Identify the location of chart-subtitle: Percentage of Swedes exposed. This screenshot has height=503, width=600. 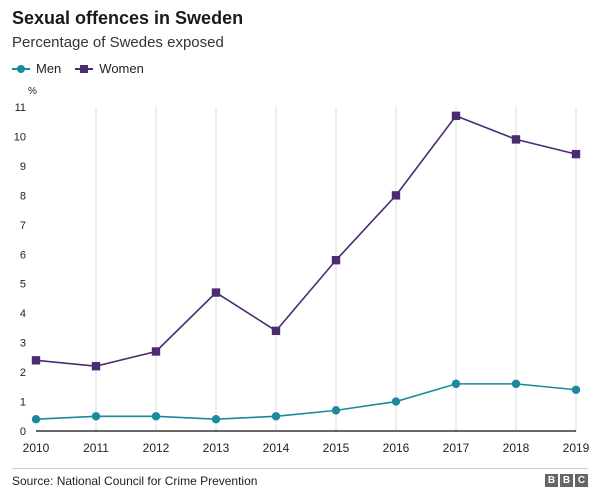
(118, 42).